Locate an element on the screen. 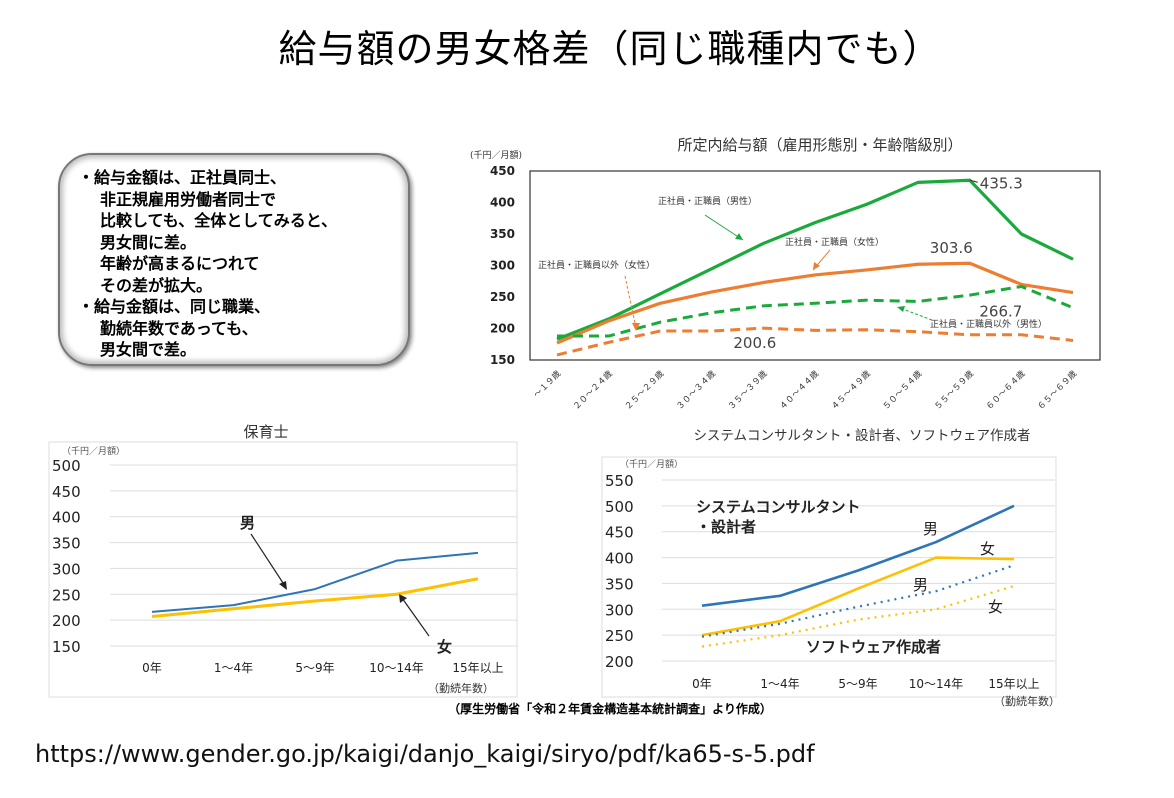 The image size is (1174, 798). page-title: 給与額の男女格差（同じ職種内でも） is located at coordinates (610, 49).